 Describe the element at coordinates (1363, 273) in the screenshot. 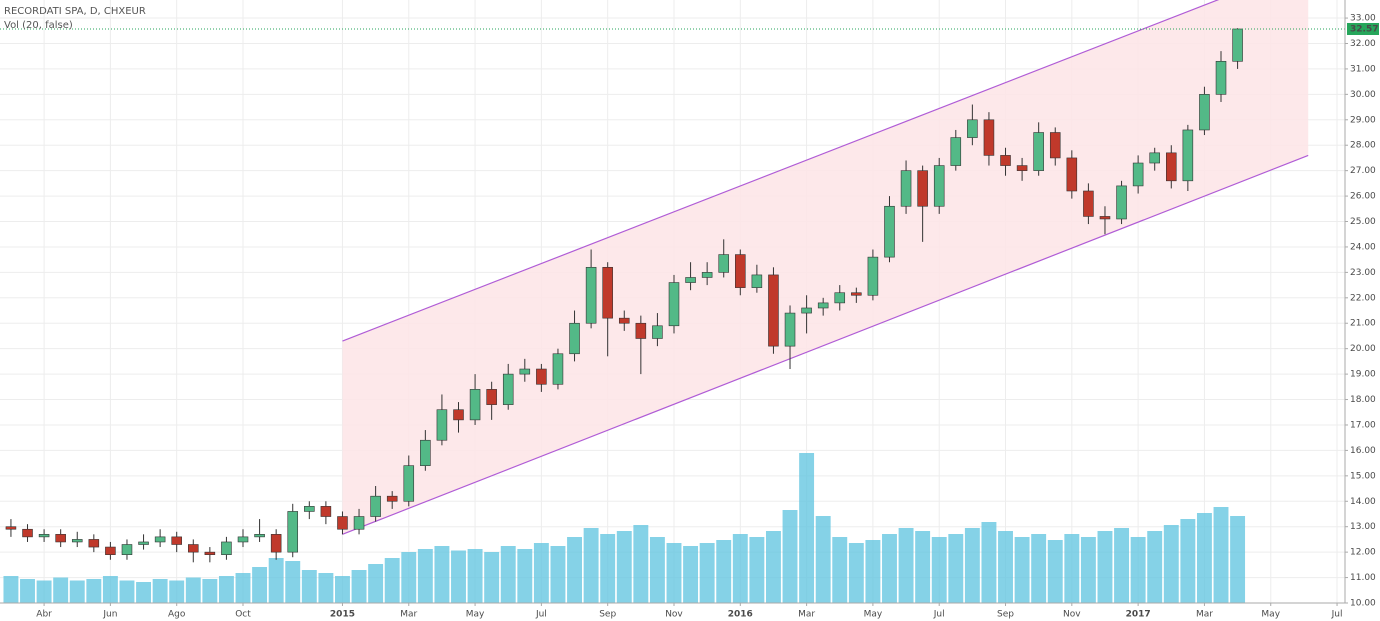

I see `y-tick-label: 23.00` at that location.